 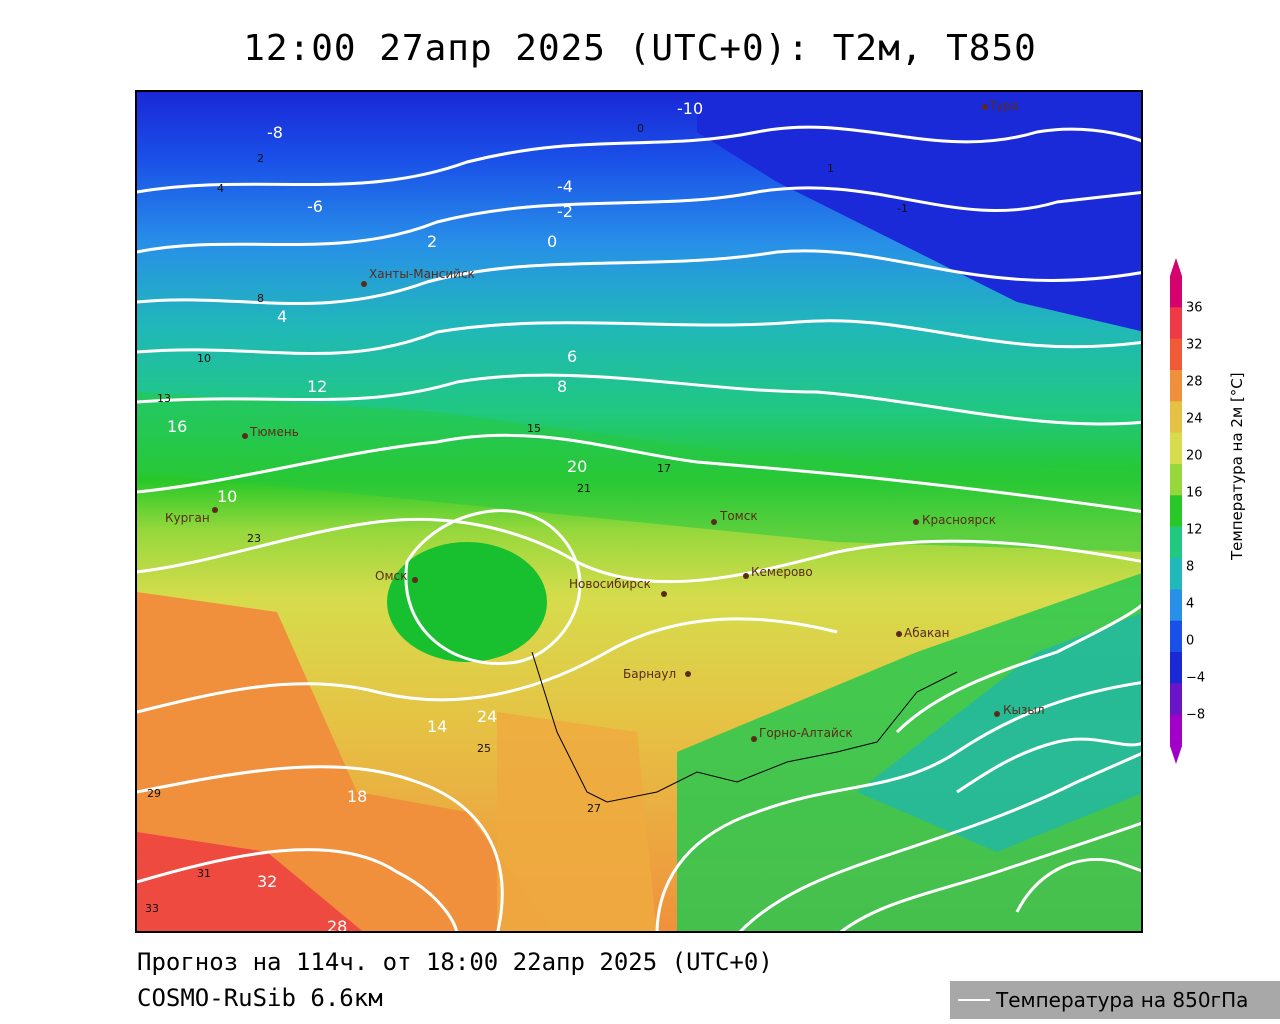 I want to click on svg-text: Новосибирск, so click(x=610, y=584).